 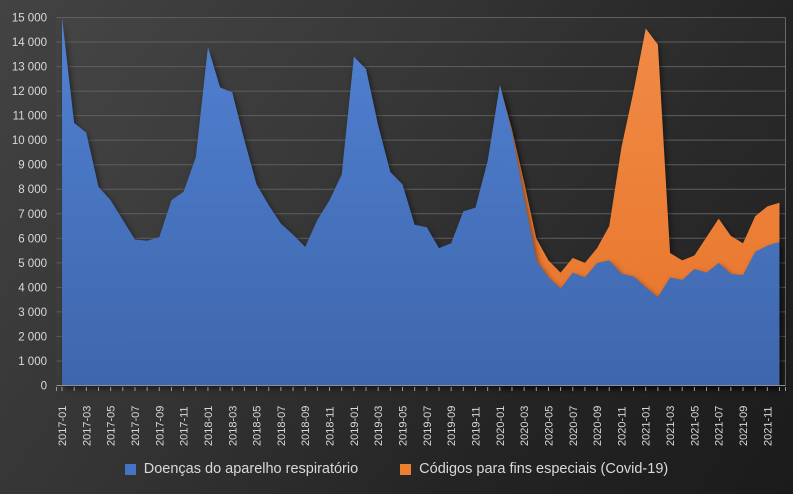 What do you see at coordinates (525, 426) in the screenshot?
I see `x-axis-label: 2020-03` at bounding box center [525, 426].